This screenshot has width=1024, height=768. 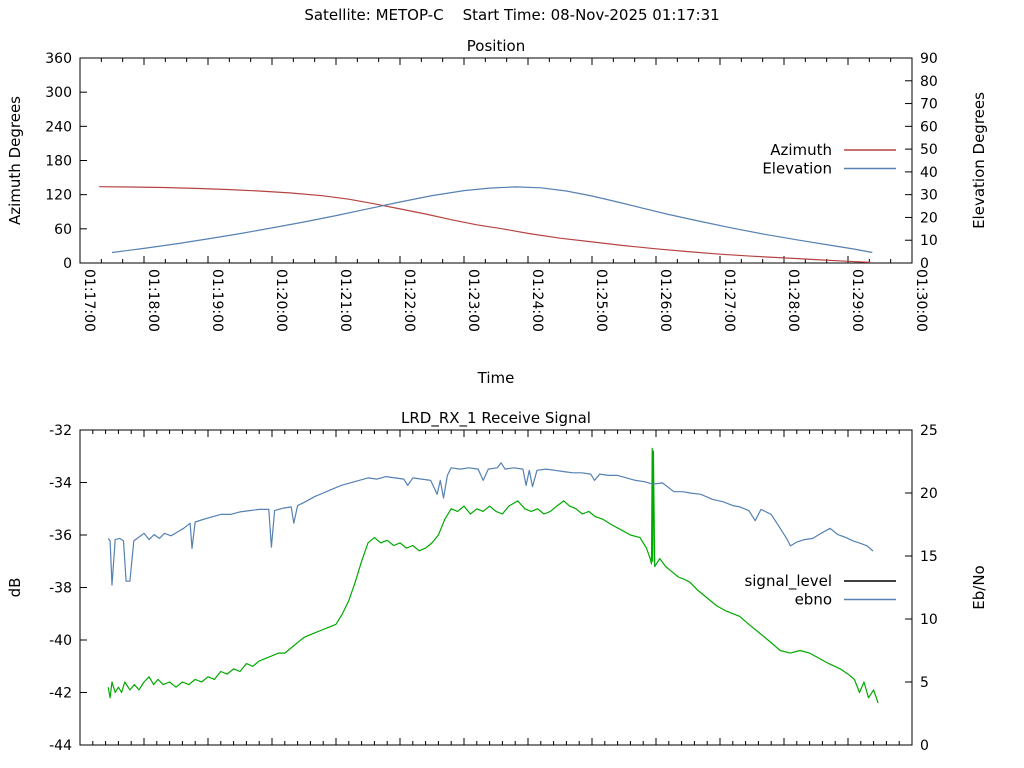 What do you see at coordinates (473, 300) in the screenshot?
I see `x-tick-label: 01:23:00` at bounding box center [473, 300].